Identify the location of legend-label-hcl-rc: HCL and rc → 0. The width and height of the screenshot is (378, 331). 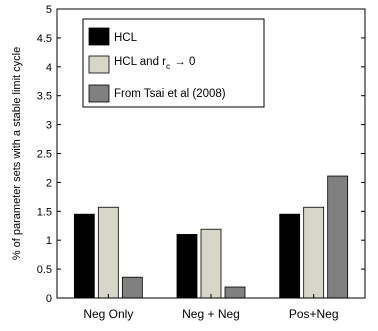
(154, 63).